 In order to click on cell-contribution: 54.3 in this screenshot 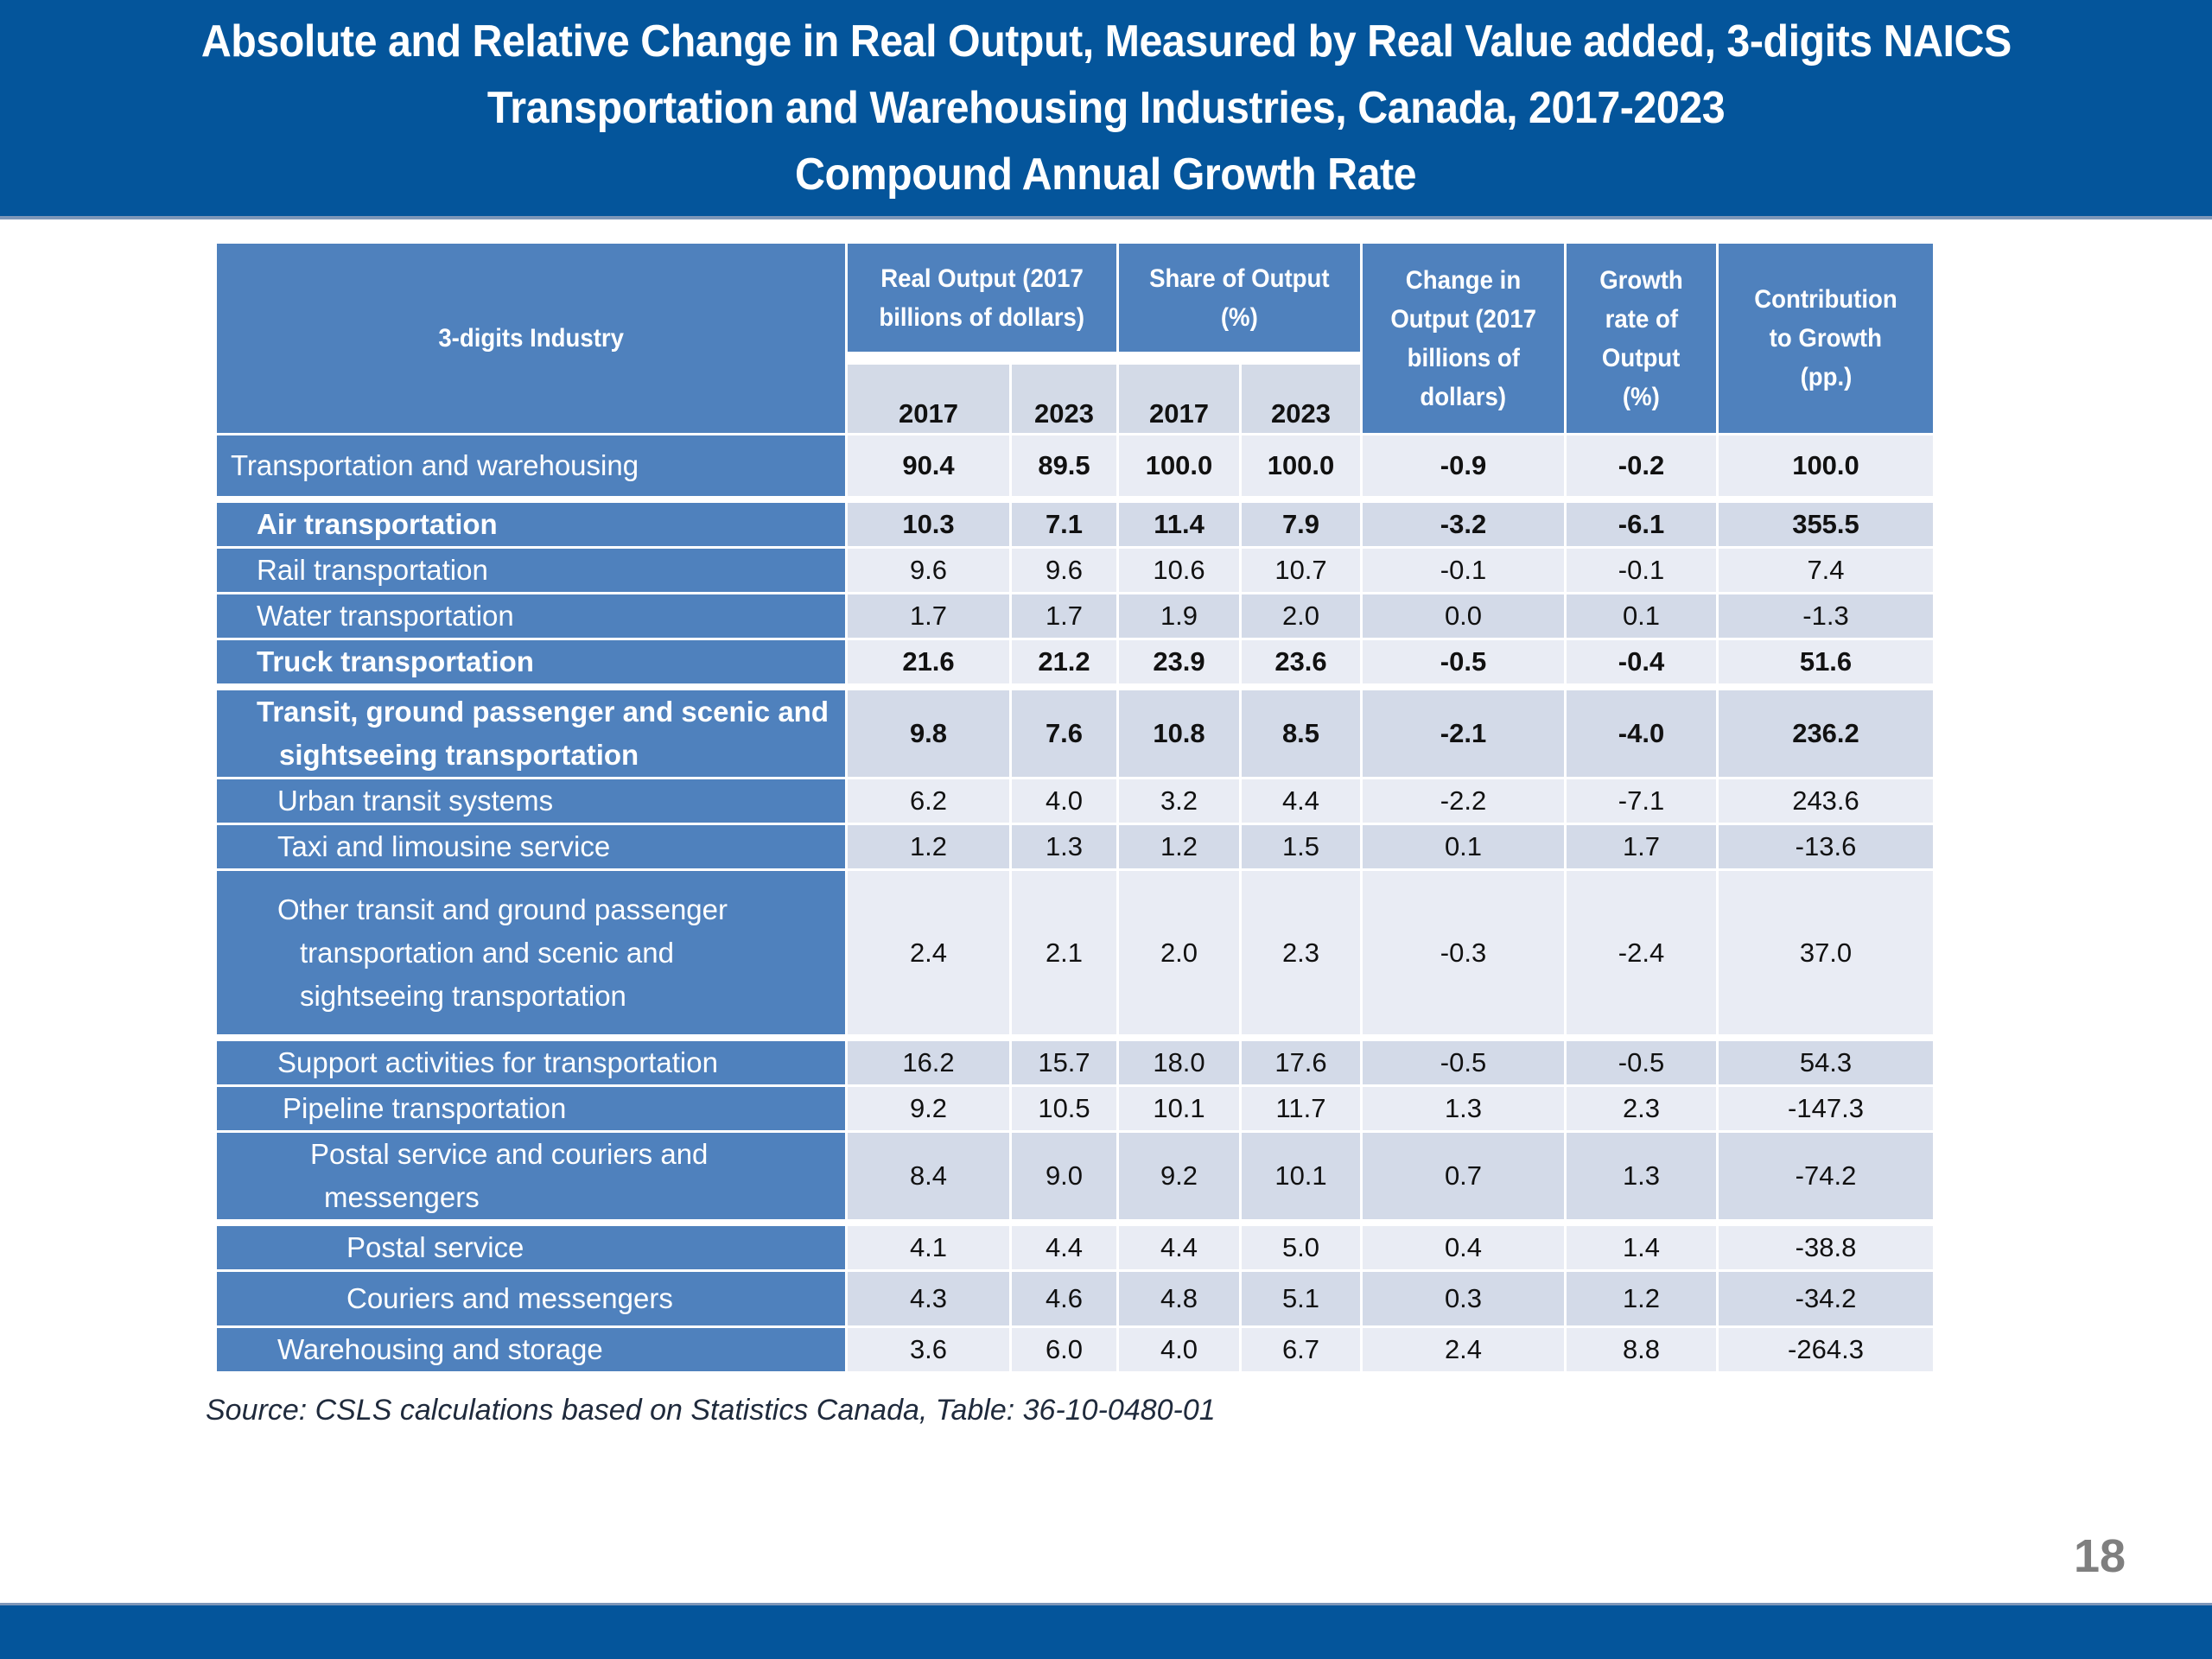, I will do `click(1827, 1064)`.